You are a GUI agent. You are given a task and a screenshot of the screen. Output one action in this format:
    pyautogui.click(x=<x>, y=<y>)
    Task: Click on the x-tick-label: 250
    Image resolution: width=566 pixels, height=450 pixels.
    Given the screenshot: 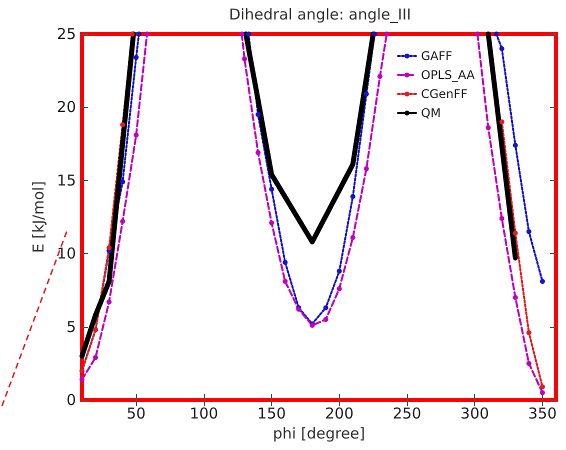 What is the action you would take?
    pyautogui.click(x=407, y=413)
    